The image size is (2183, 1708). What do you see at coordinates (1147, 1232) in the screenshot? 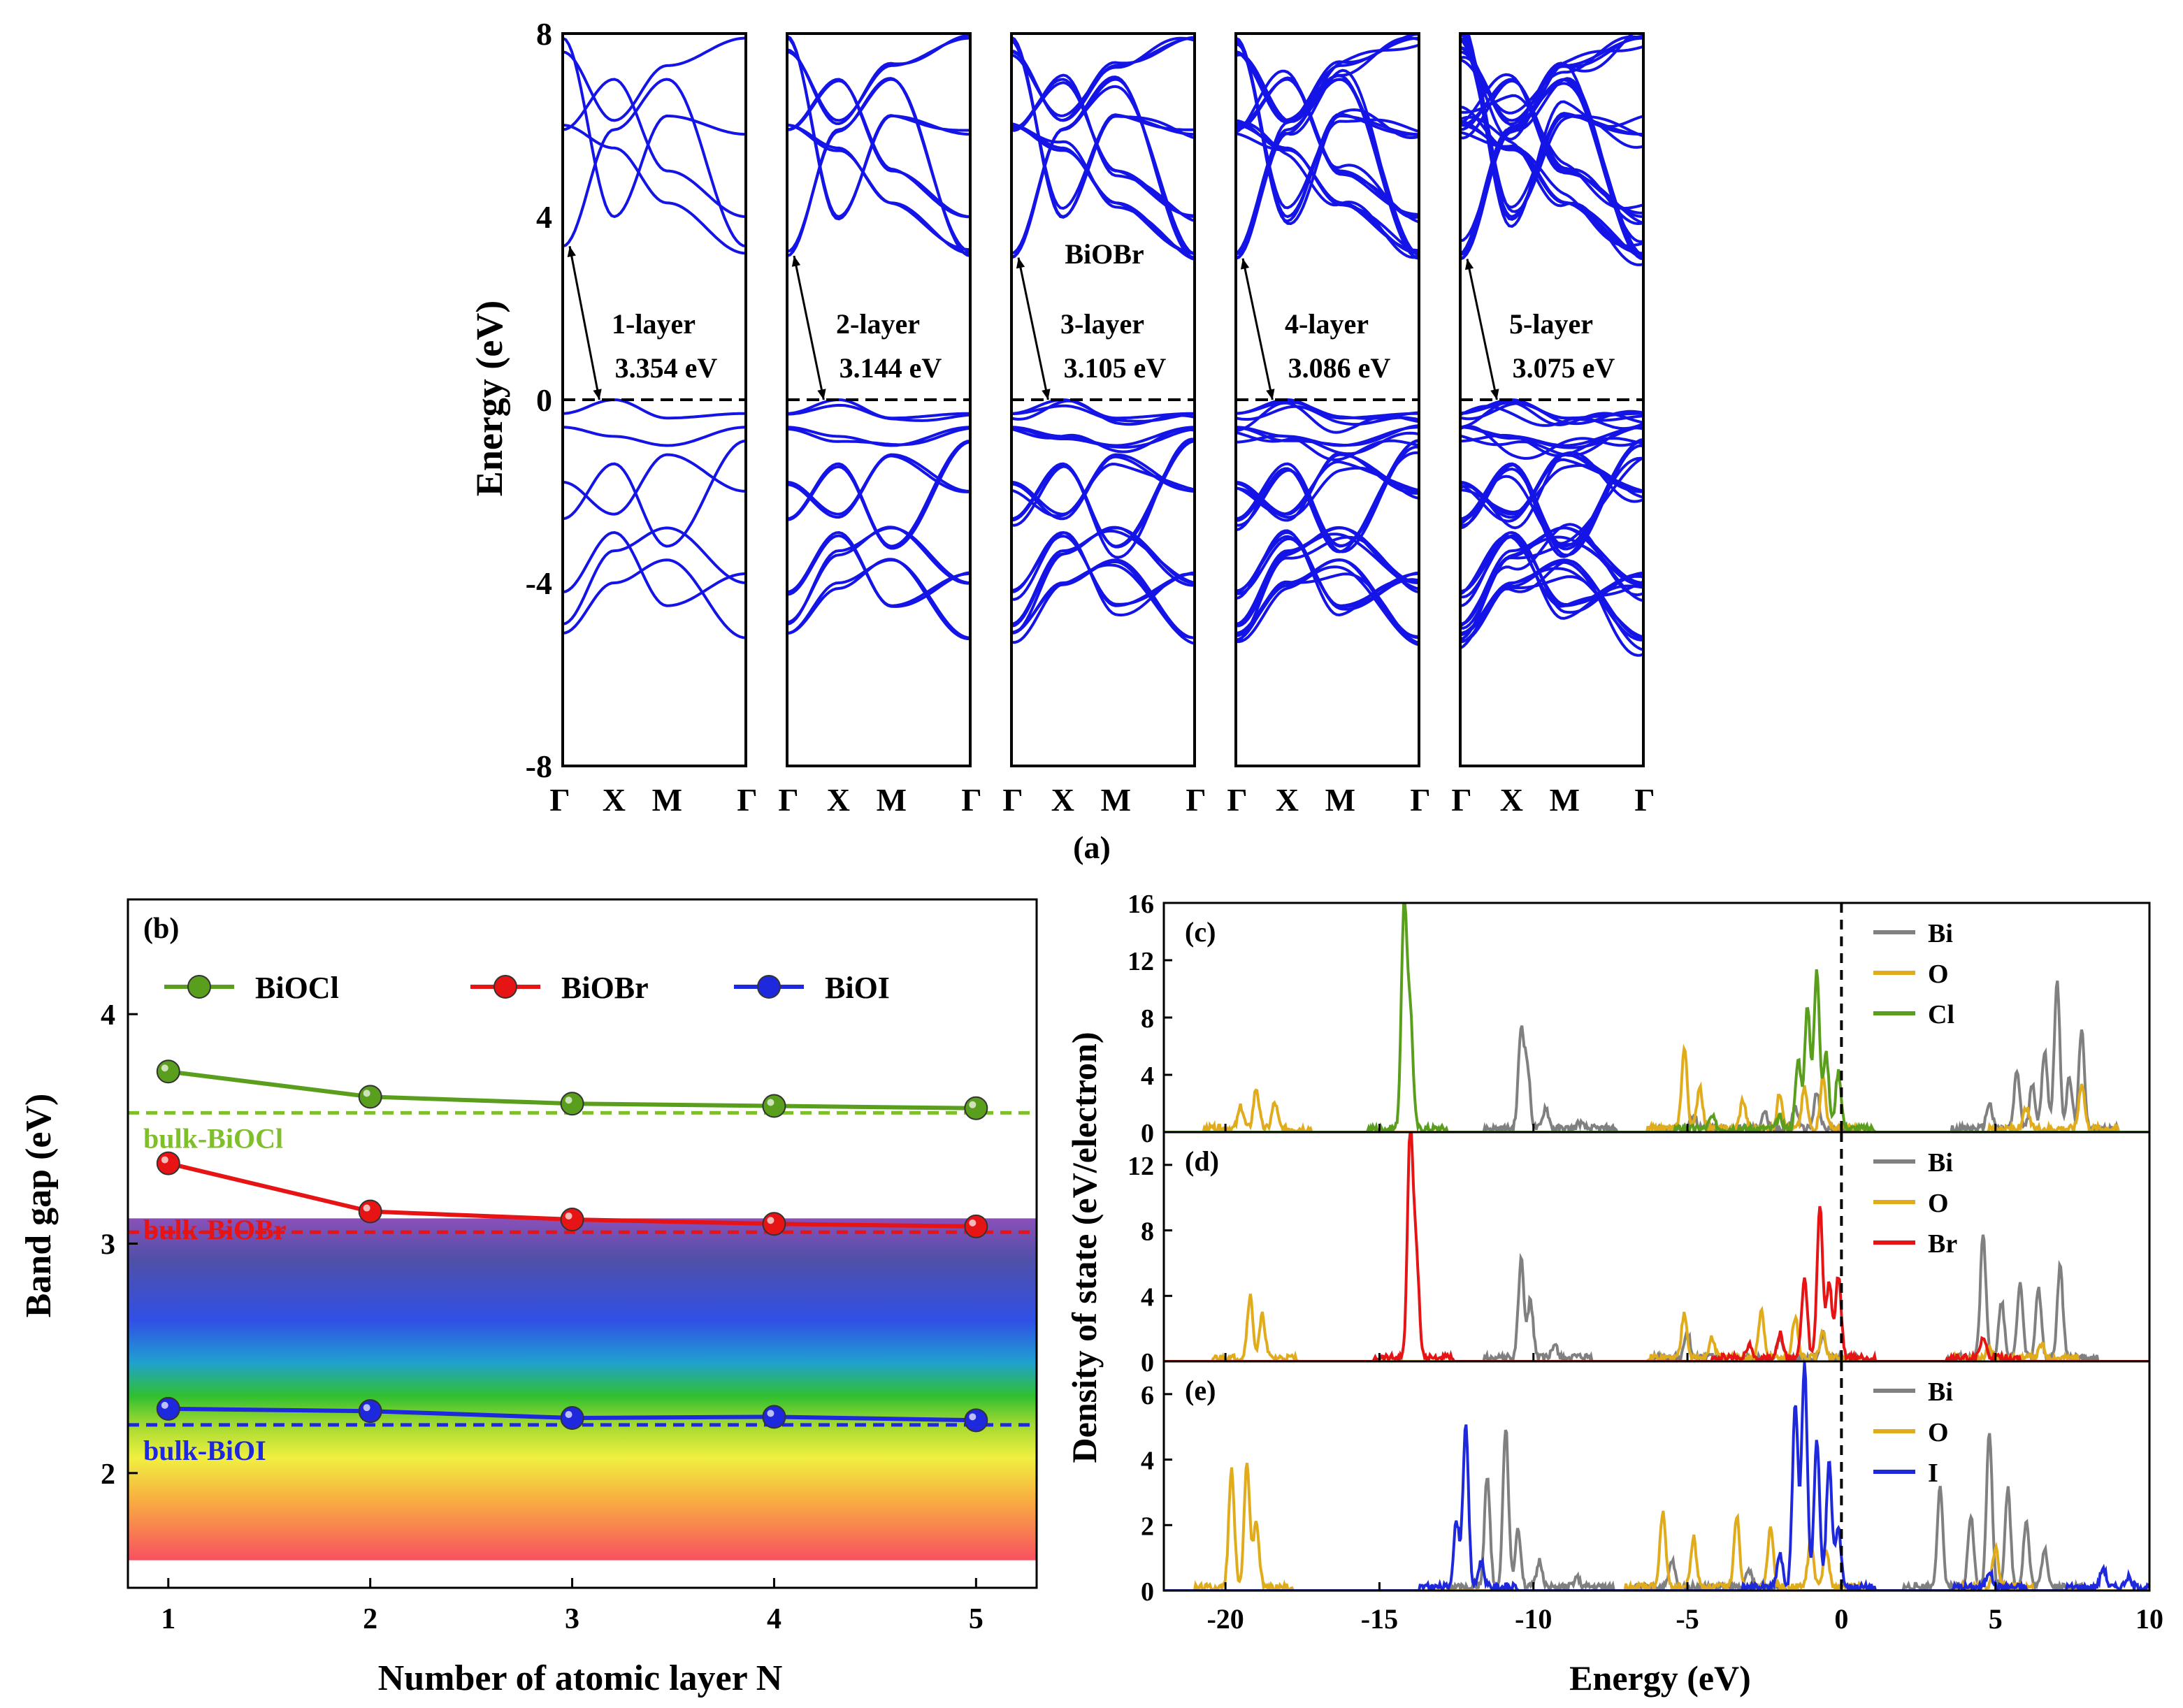
I see `y-tick-label: 8` at bounding box center [1147, 1232].